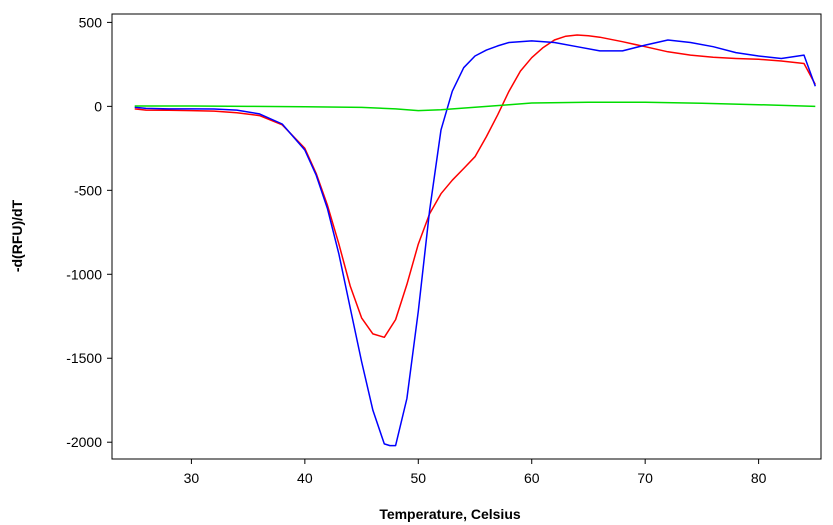 The height and width of the screenshot is (525, 833). I want to click on x-tick-label: 70, so click(645, 478).